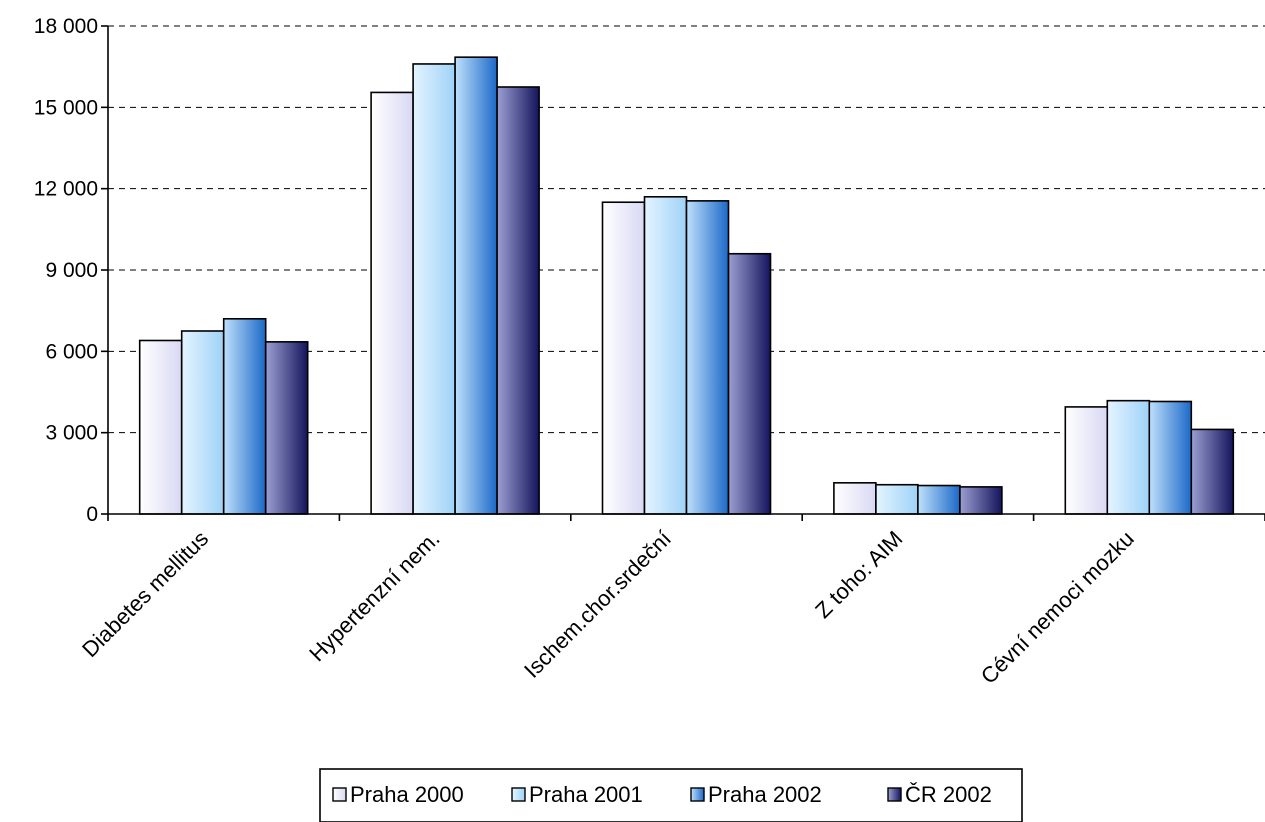 This screenshot has height=822, width=1265. Describe the element at coordinates (434, 289) in the screenshot. I see `bar-praha-2001-hypertenzni-nem` at that location.